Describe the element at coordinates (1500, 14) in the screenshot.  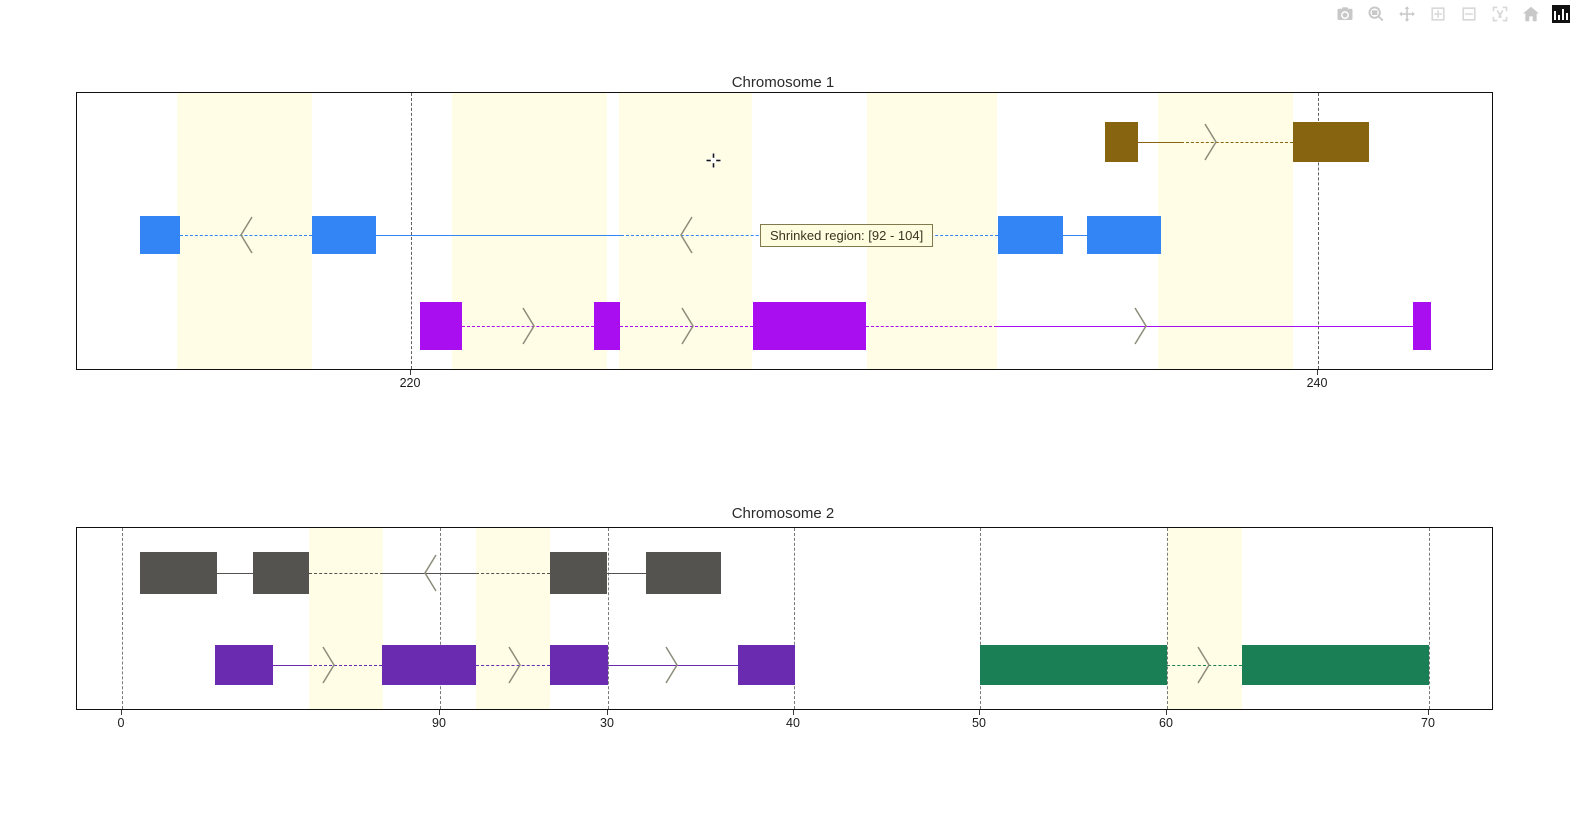
I see `autoscale-icon` at that location.